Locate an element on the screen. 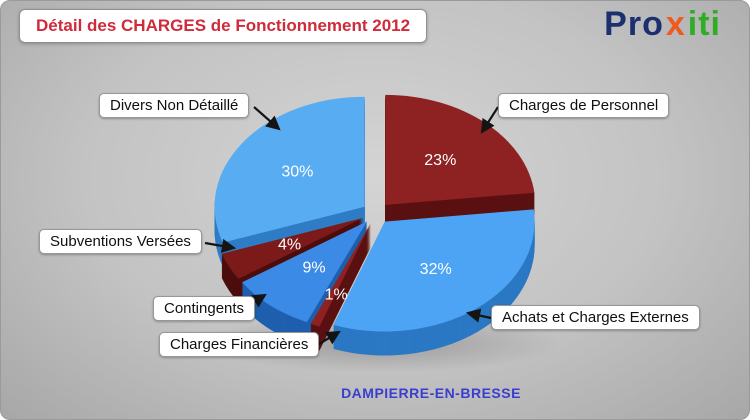  leader-line-financieres is located at coordinates (329, 337).